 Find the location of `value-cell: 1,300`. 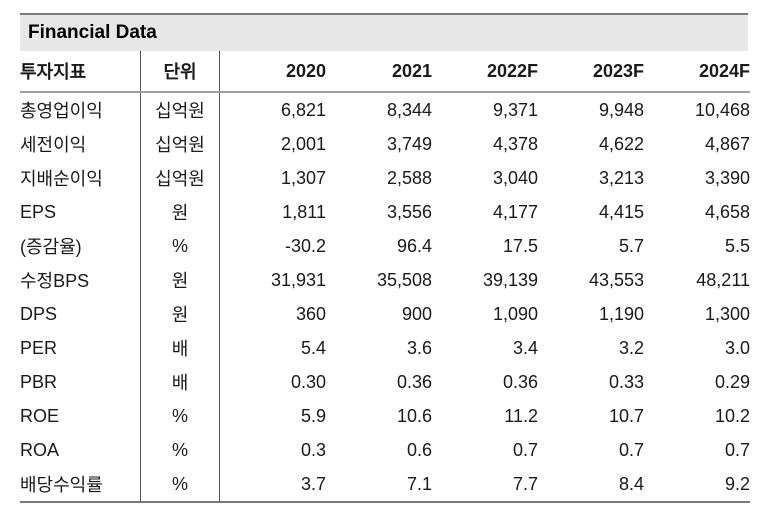

value-cell: 1,300 is located at coordinates (727, 313).